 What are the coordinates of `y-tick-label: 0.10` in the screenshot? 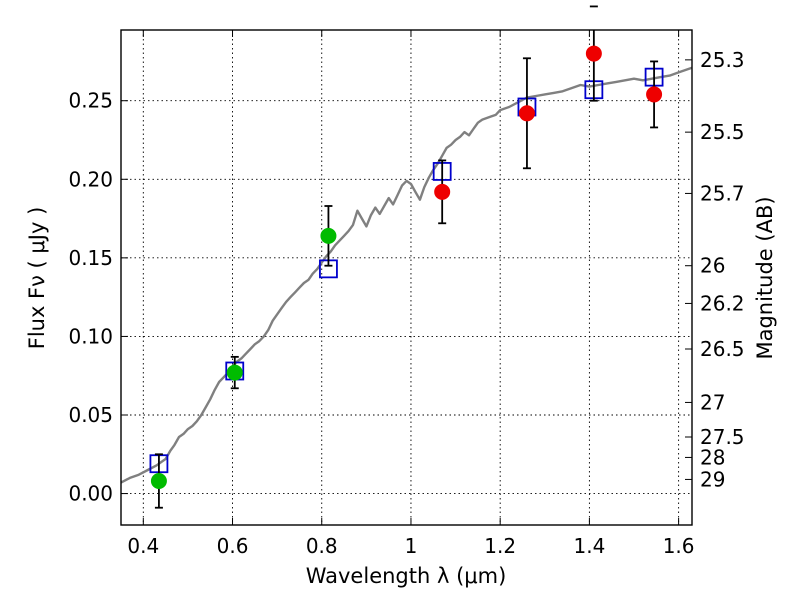 It's located at (90, 336).